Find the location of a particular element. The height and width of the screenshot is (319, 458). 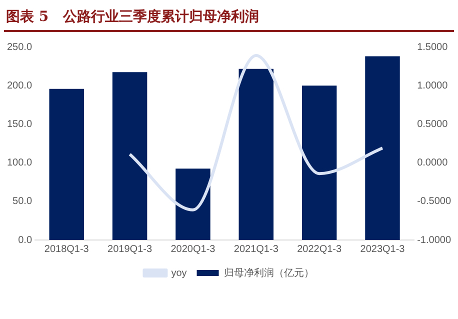

x-tick-label: 2023Q1-3 is located at coordinates (383, 249).